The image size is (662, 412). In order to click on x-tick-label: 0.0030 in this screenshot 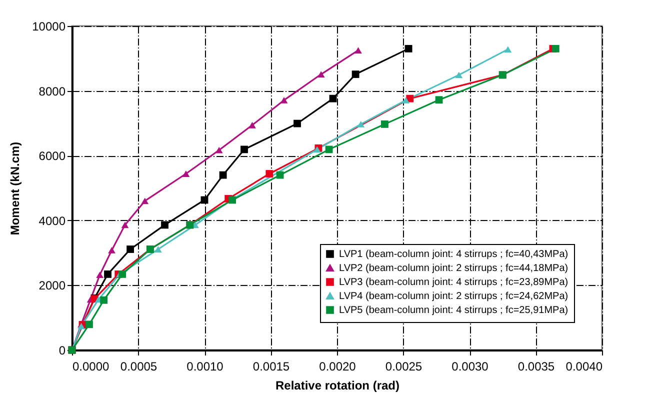, I will do `click(470, 367)`.